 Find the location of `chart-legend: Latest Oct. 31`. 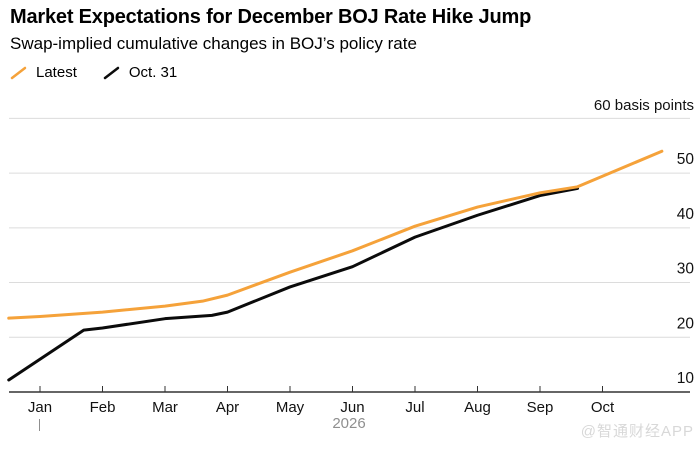

chart-legend: Latest Oct. 31 is located at coordinates (93, 72).